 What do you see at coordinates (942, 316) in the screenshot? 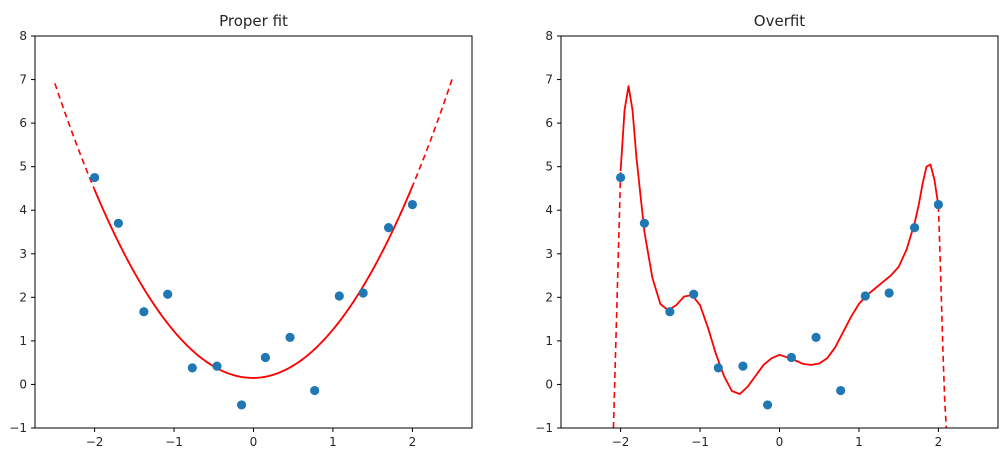
I see `fit-line-dashed-right` at bounding box center [942, 316].